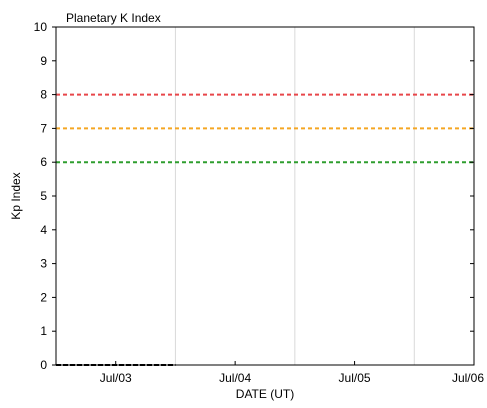  What do you see at coordinates (43, 95) in the screenshot?
I see `y-tick-label: 8` at bounding box center [43, 95].